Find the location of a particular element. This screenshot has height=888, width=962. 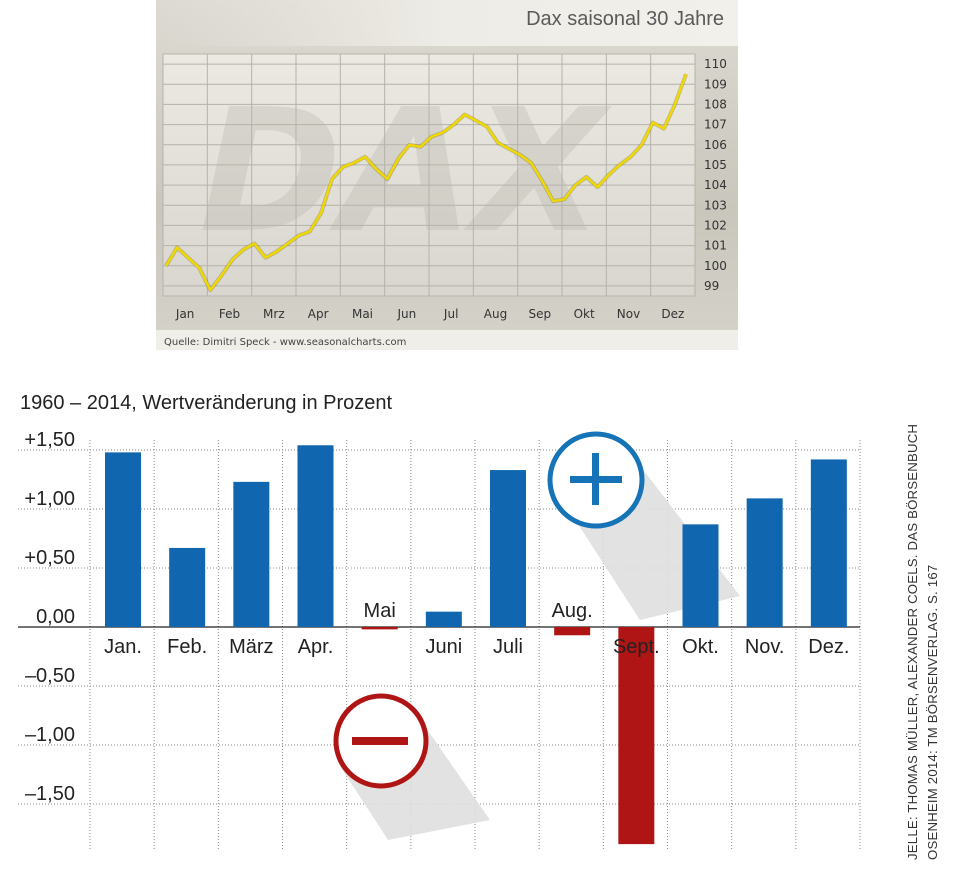

month-label: Sept. is located at coordinates (636, 647).